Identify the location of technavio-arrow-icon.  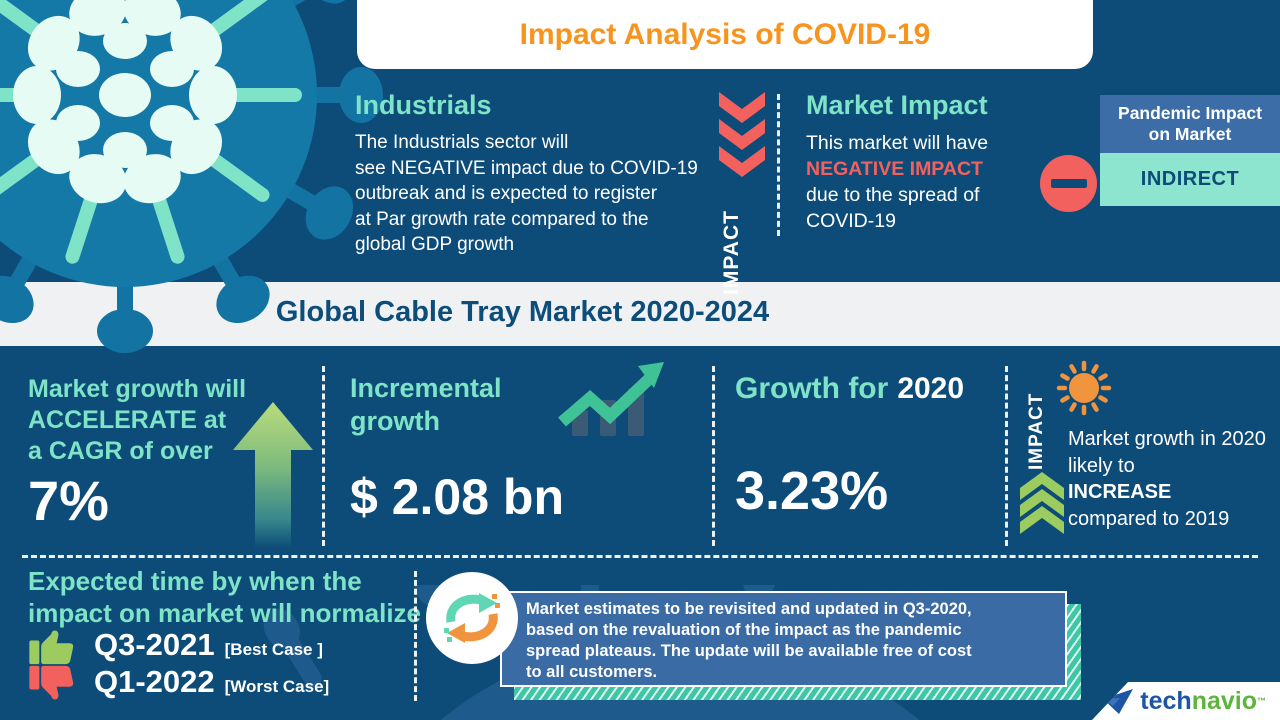
(1118, 701).